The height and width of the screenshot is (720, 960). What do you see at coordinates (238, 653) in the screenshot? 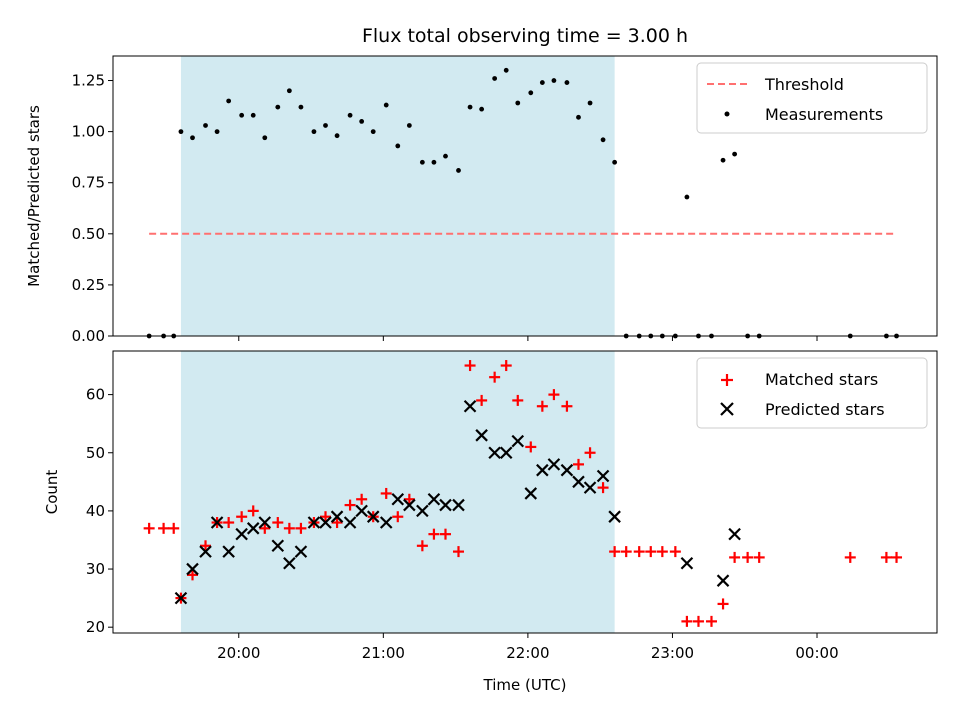
I see `x-tick-label: 20:00` at bounding box center [238, 653].